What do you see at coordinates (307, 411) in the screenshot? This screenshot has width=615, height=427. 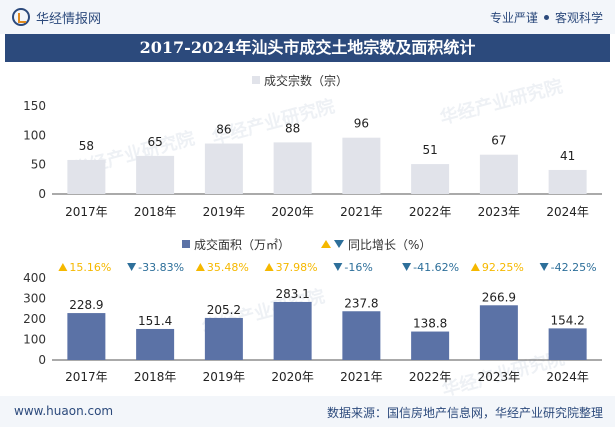 I see `footer: www.huaon.com 数据来源：国信房地产信息网，华经产业研究院整理` at bounding box center [307, 411].